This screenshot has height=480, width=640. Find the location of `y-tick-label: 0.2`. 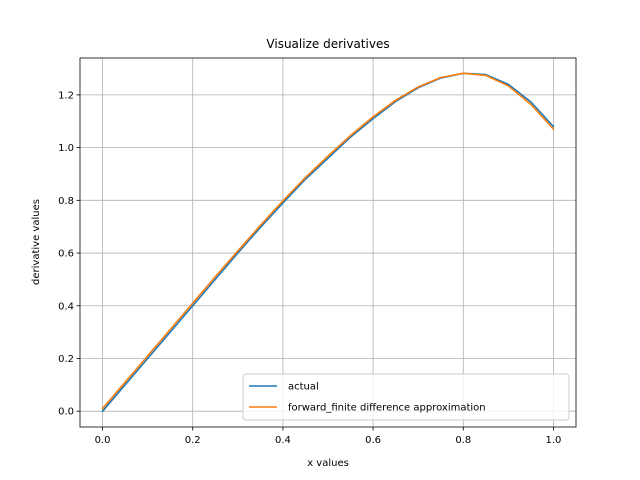

y-tick-label: 0.2 is located at coordinates (66, 359).